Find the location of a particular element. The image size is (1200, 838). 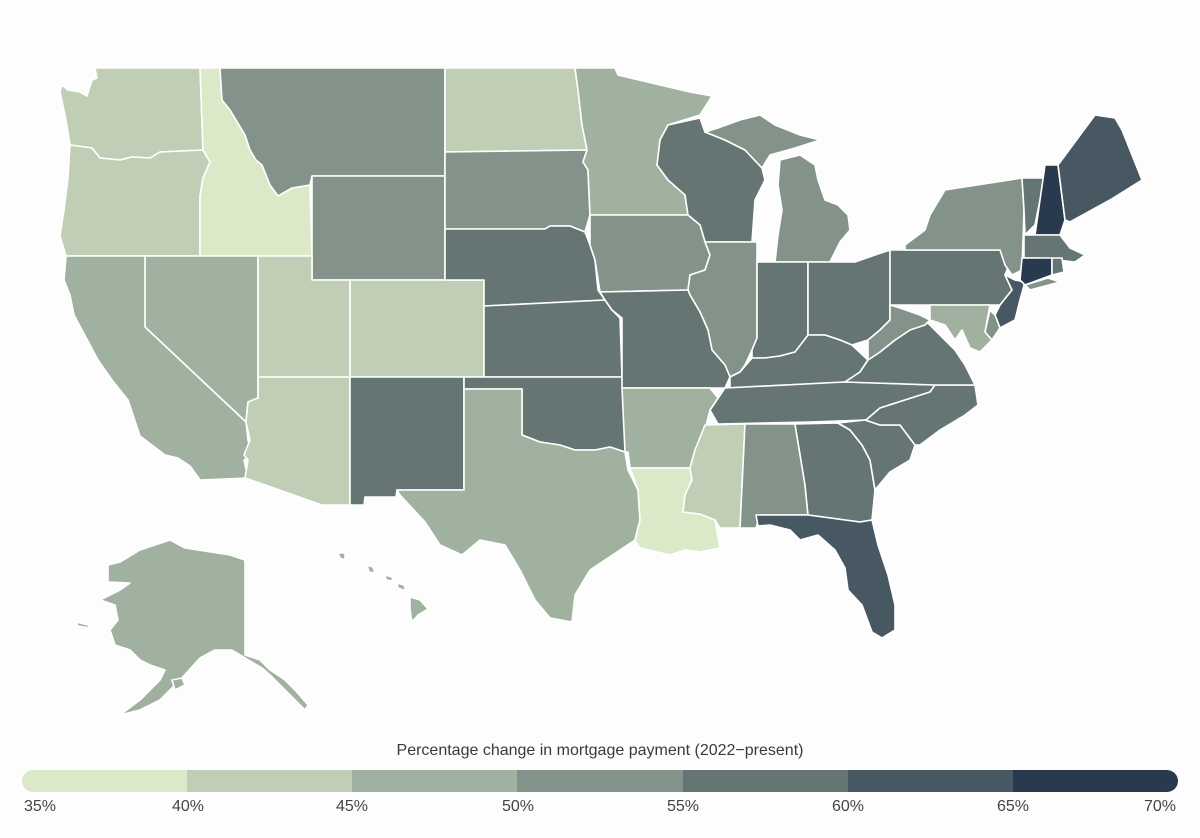

state-az is located at coordinates (297, 441).